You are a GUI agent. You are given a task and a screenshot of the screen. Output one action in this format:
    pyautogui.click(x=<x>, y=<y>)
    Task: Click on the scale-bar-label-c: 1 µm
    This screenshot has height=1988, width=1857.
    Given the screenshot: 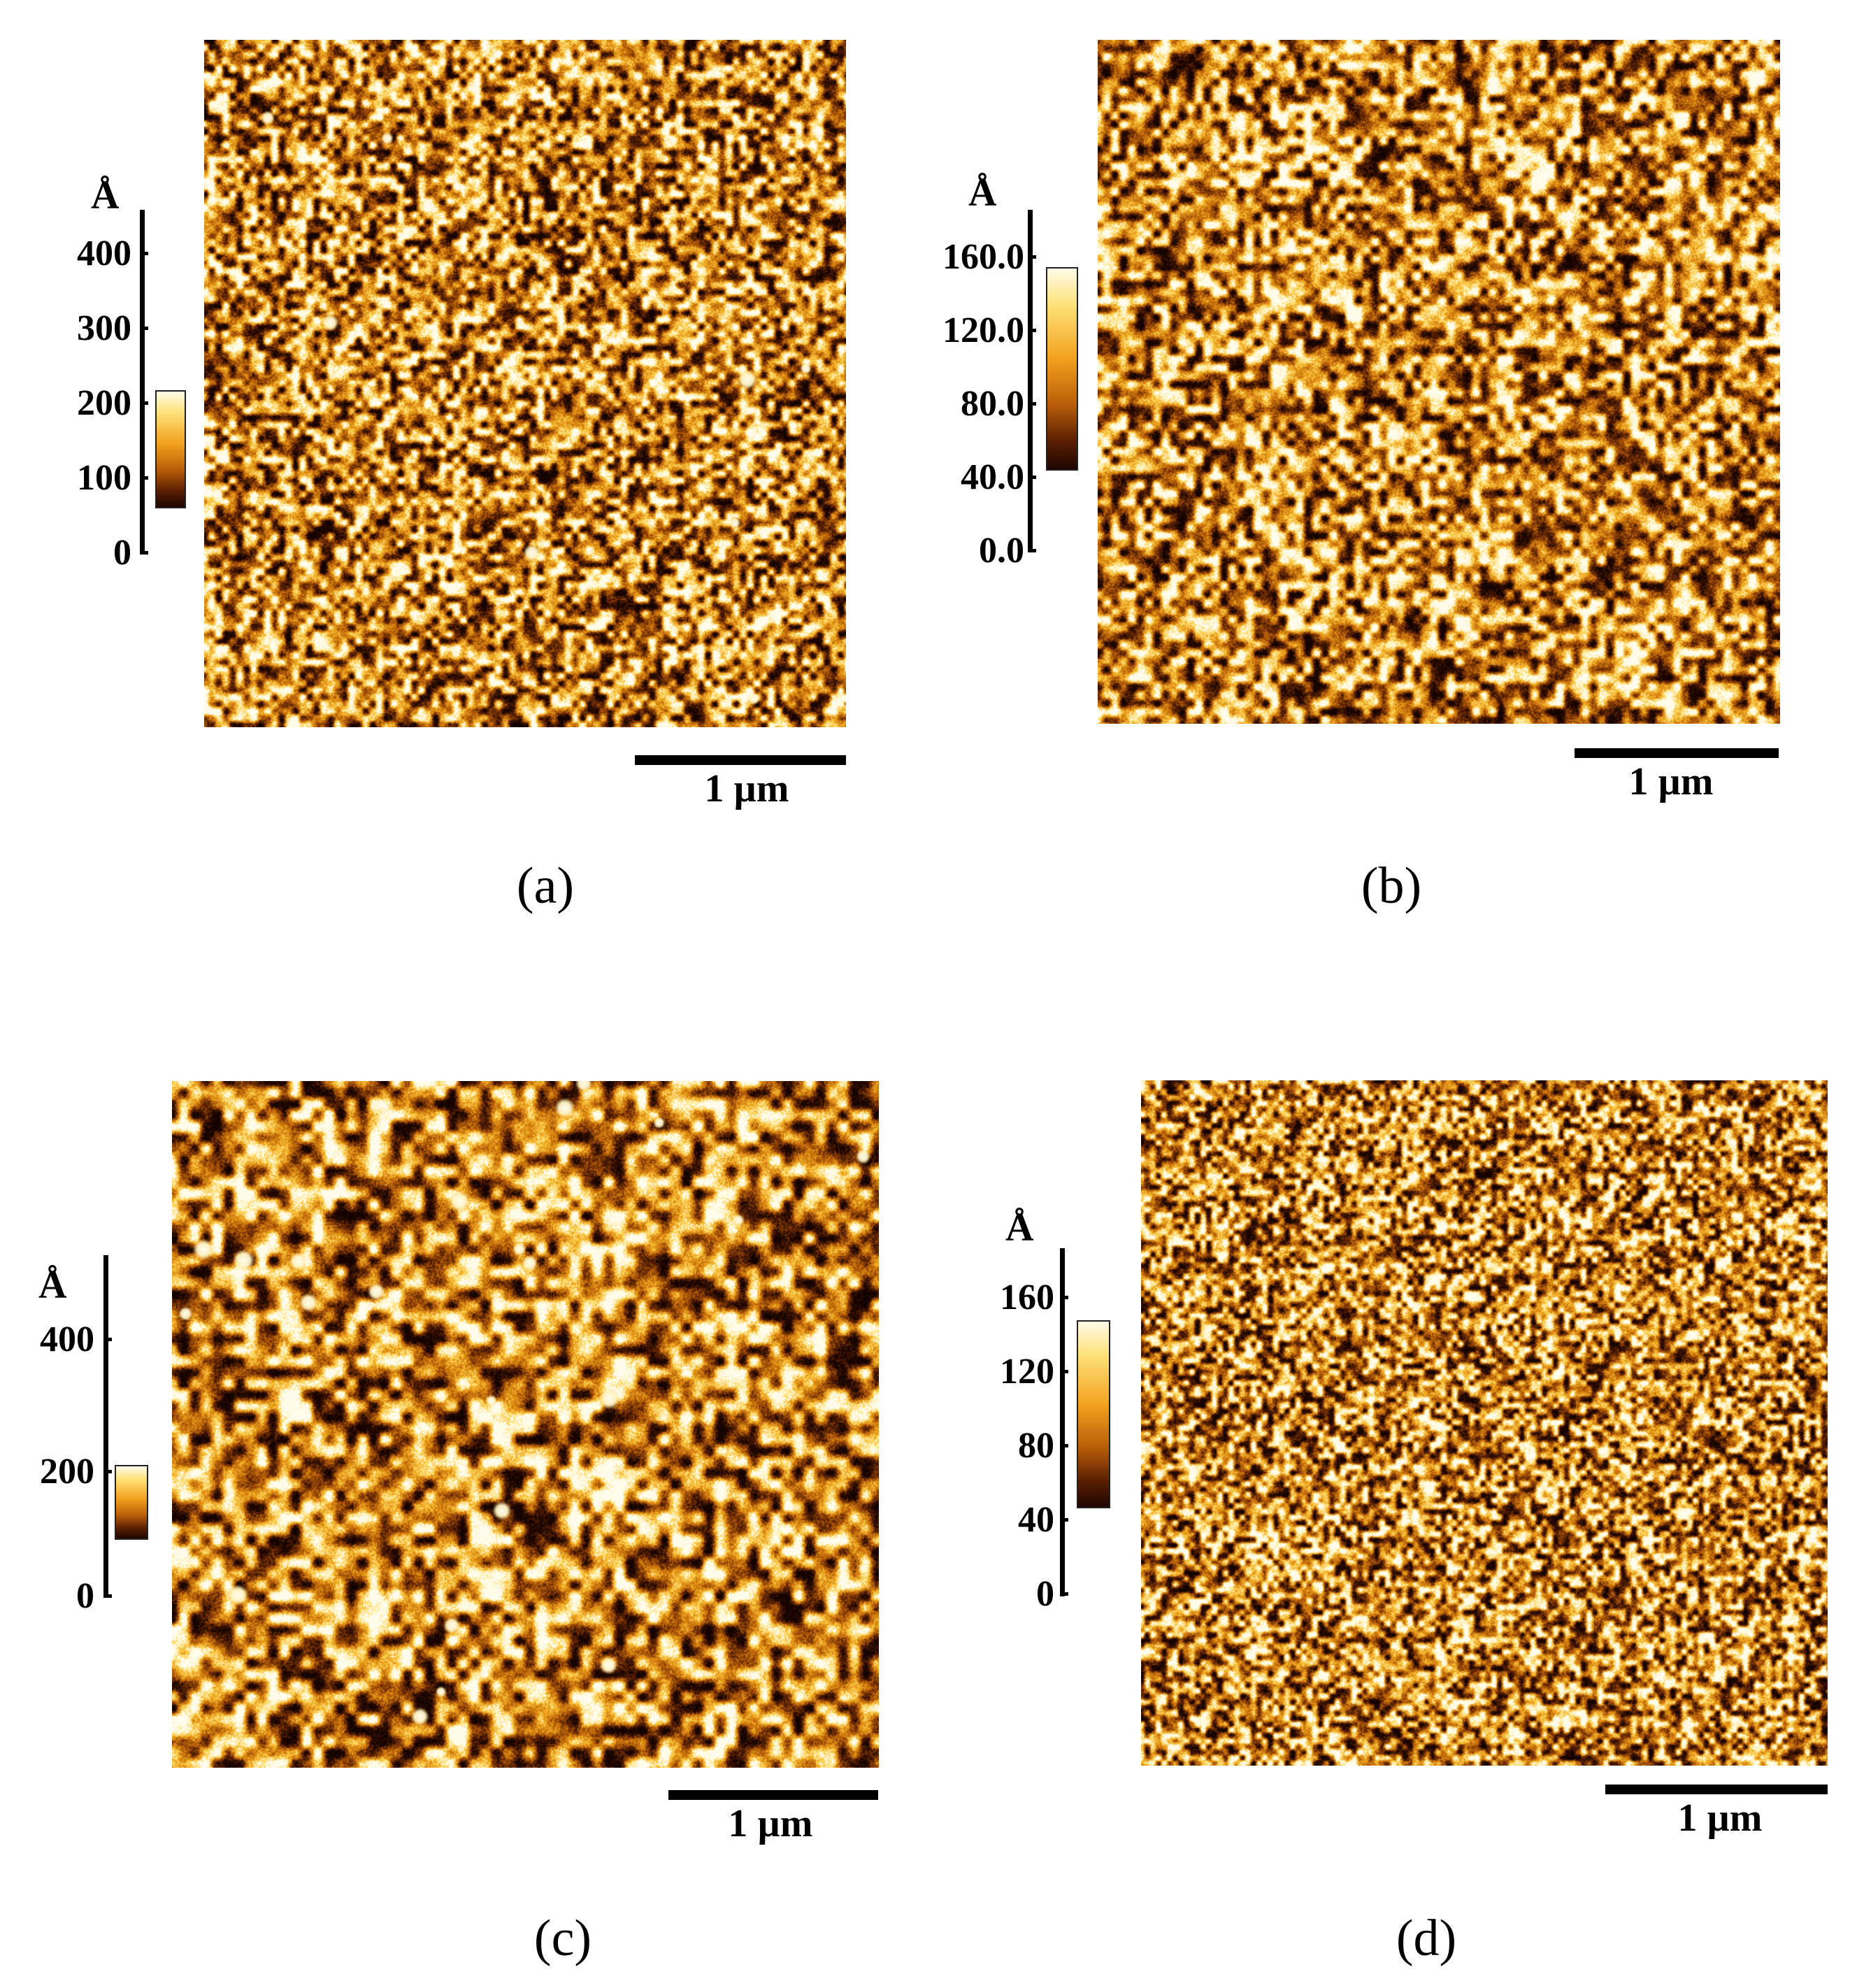 What is the action you would take?
    pyautogui.click(x=770, y=1823)
    